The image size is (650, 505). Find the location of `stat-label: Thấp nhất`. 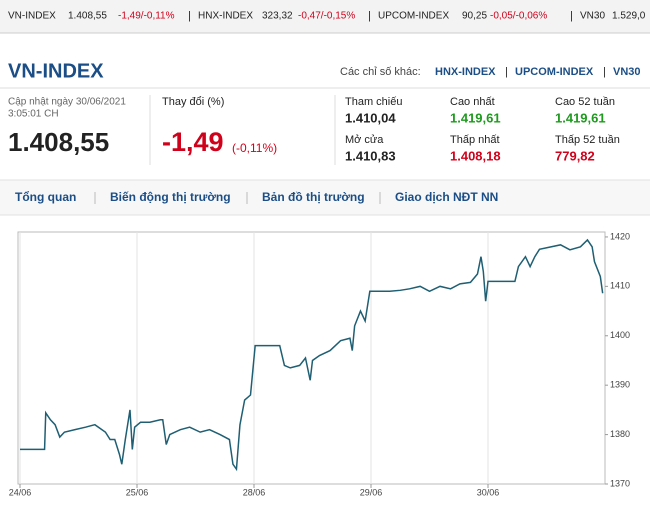

stat-label: Thấp nhất is located at coordinates (475, 140).